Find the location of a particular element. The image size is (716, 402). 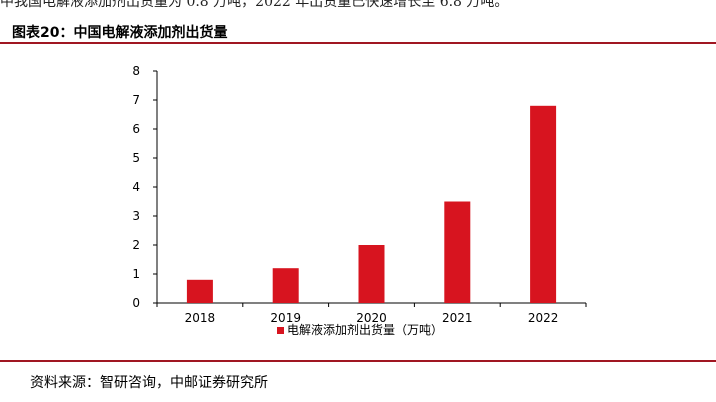

y-tick-label: 5 is located at coordinates (136, 158).